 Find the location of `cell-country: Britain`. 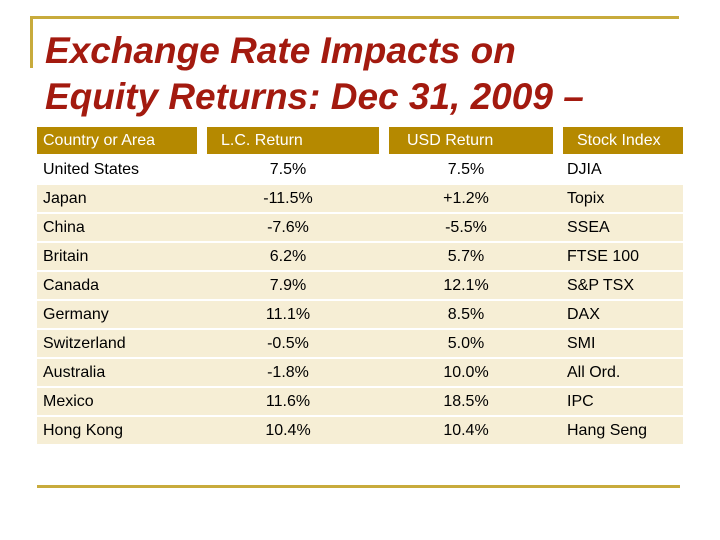

cell-country: Britain is located at coordinates (117, 256).